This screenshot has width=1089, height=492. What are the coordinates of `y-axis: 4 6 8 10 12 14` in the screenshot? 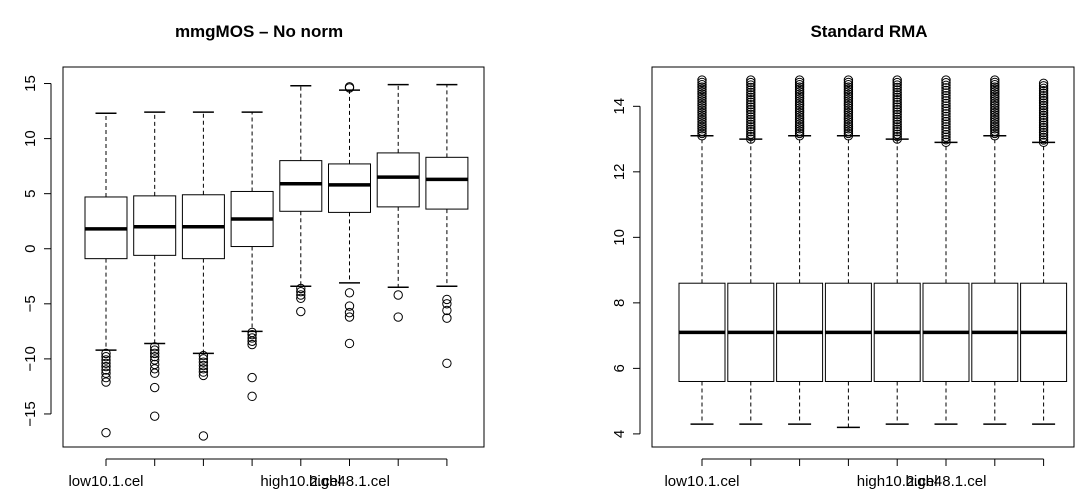 It's located at (626, 268).